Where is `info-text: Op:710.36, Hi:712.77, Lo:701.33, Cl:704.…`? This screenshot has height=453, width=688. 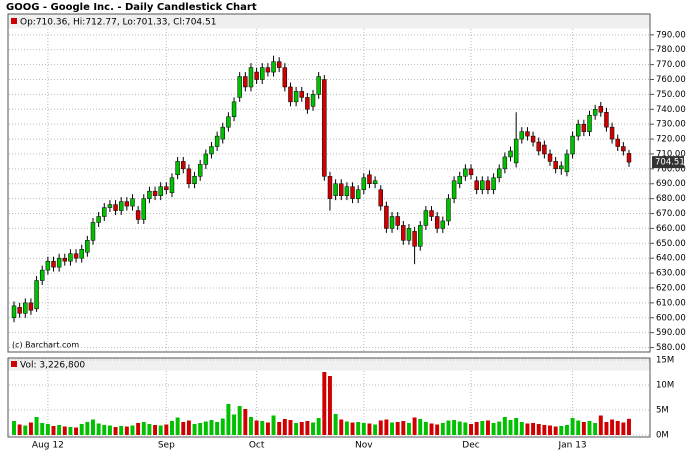
info-text: Op:710.36, Hi:712.77, Lo:701.33, Cl:704.… is located at coordinates (118, 23).